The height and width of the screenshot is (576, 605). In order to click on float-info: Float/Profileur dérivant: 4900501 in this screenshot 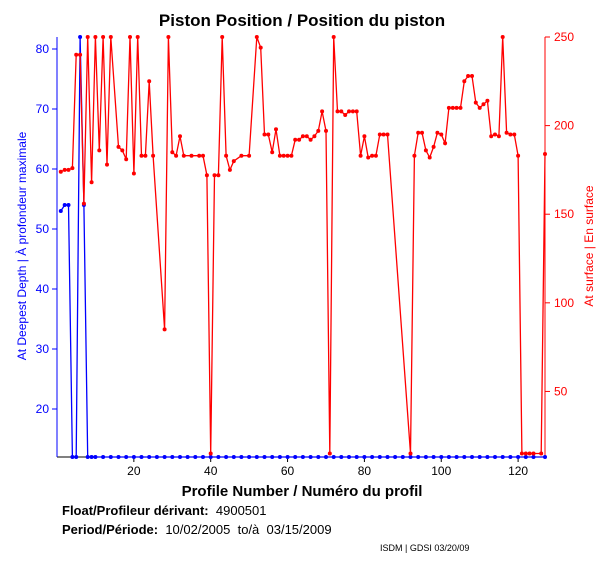, I will do `click(164, 510)`.